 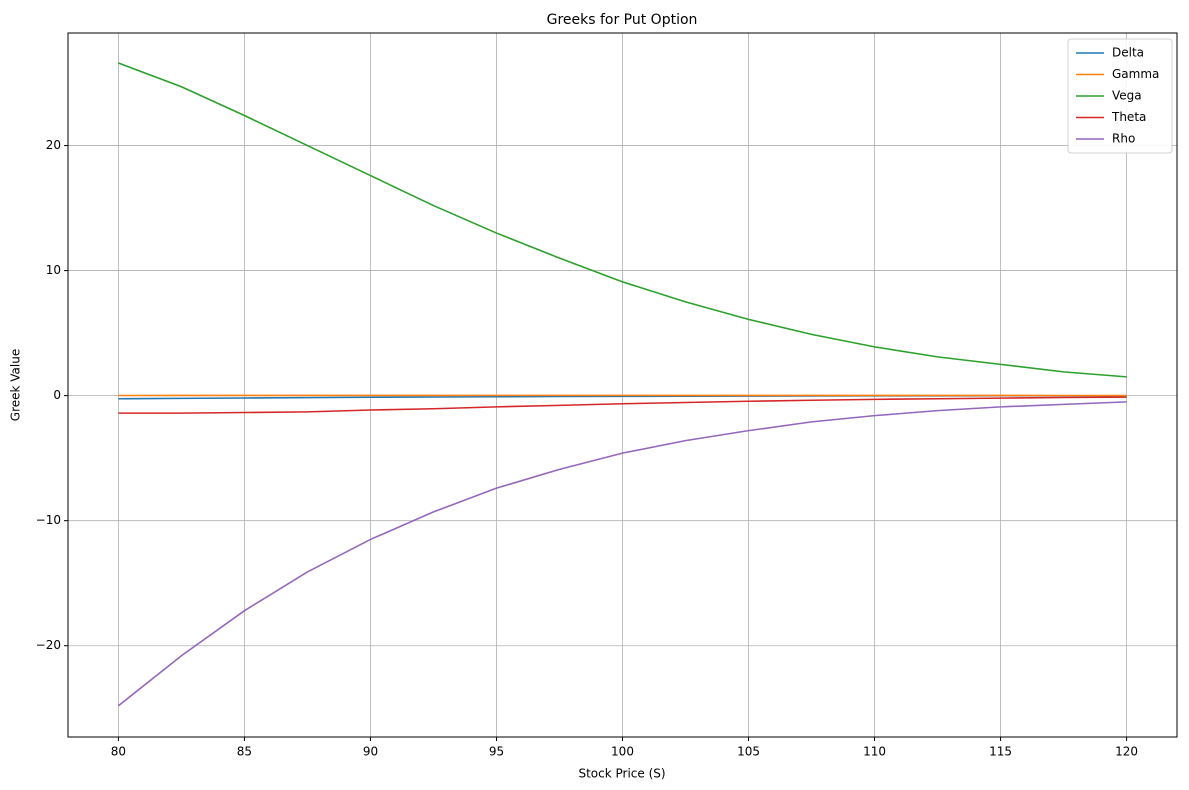 What do you see at coordinates (874, 752) in the screenshot?
I see `x-tick-label: 110` at bounding box center [874, 752].